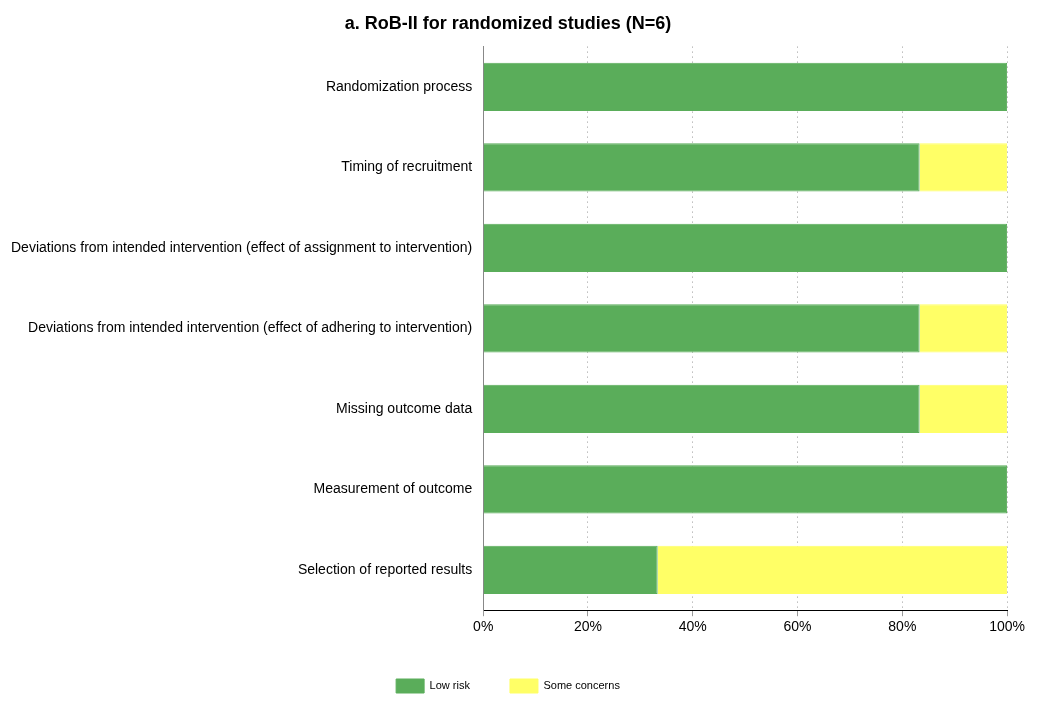  Describe the element at coordinates (483, 626) in the screenshot. I see `x-tick-label: 0%` at that location.